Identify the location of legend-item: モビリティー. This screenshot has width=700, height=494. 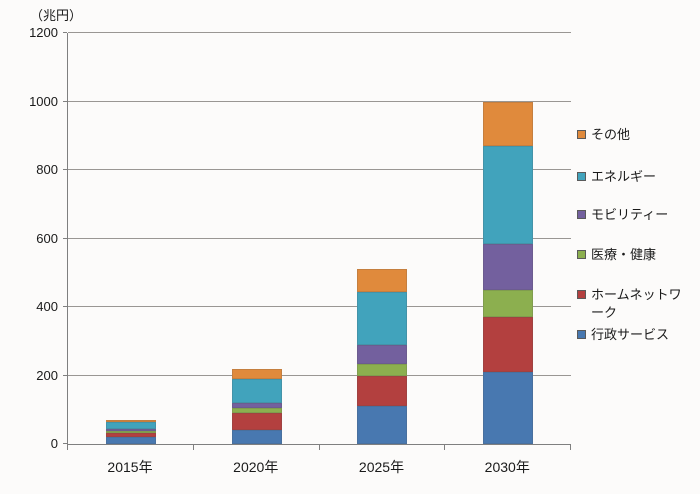
(622, 215).